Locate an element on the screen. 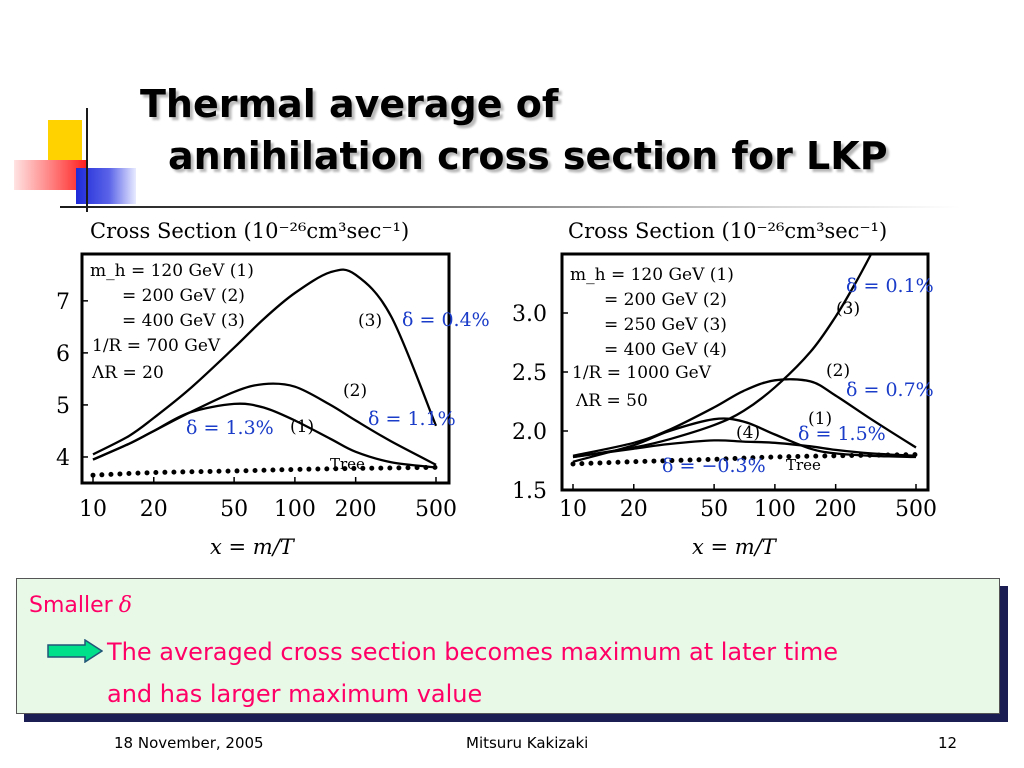 The image size is (1024, 768). slide-title-line1: Thermal average of is located at coordinates (349, 104).